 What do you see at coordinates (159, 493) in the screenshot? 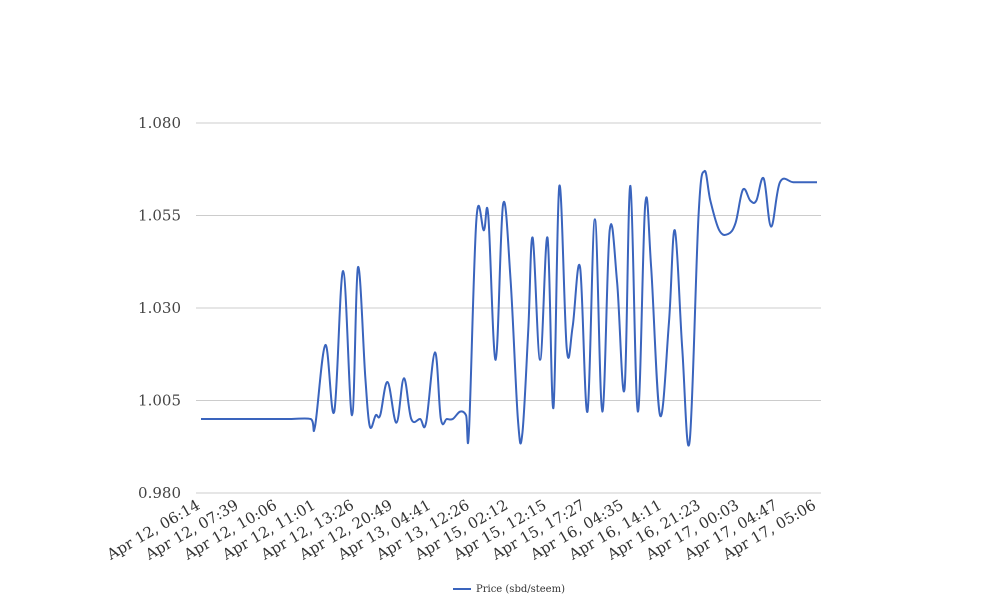
I see `y-tick-label: 0.980` at bounding box center [159, 493].